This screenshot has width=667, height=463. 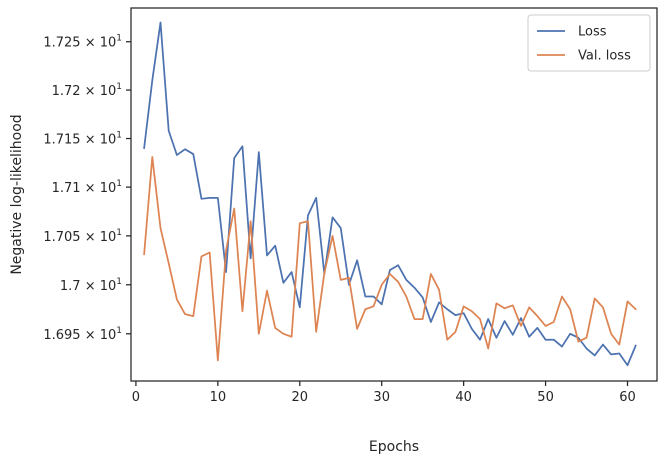 I want to click on legend: Loss Val. loss, so click(x=589, y=43).